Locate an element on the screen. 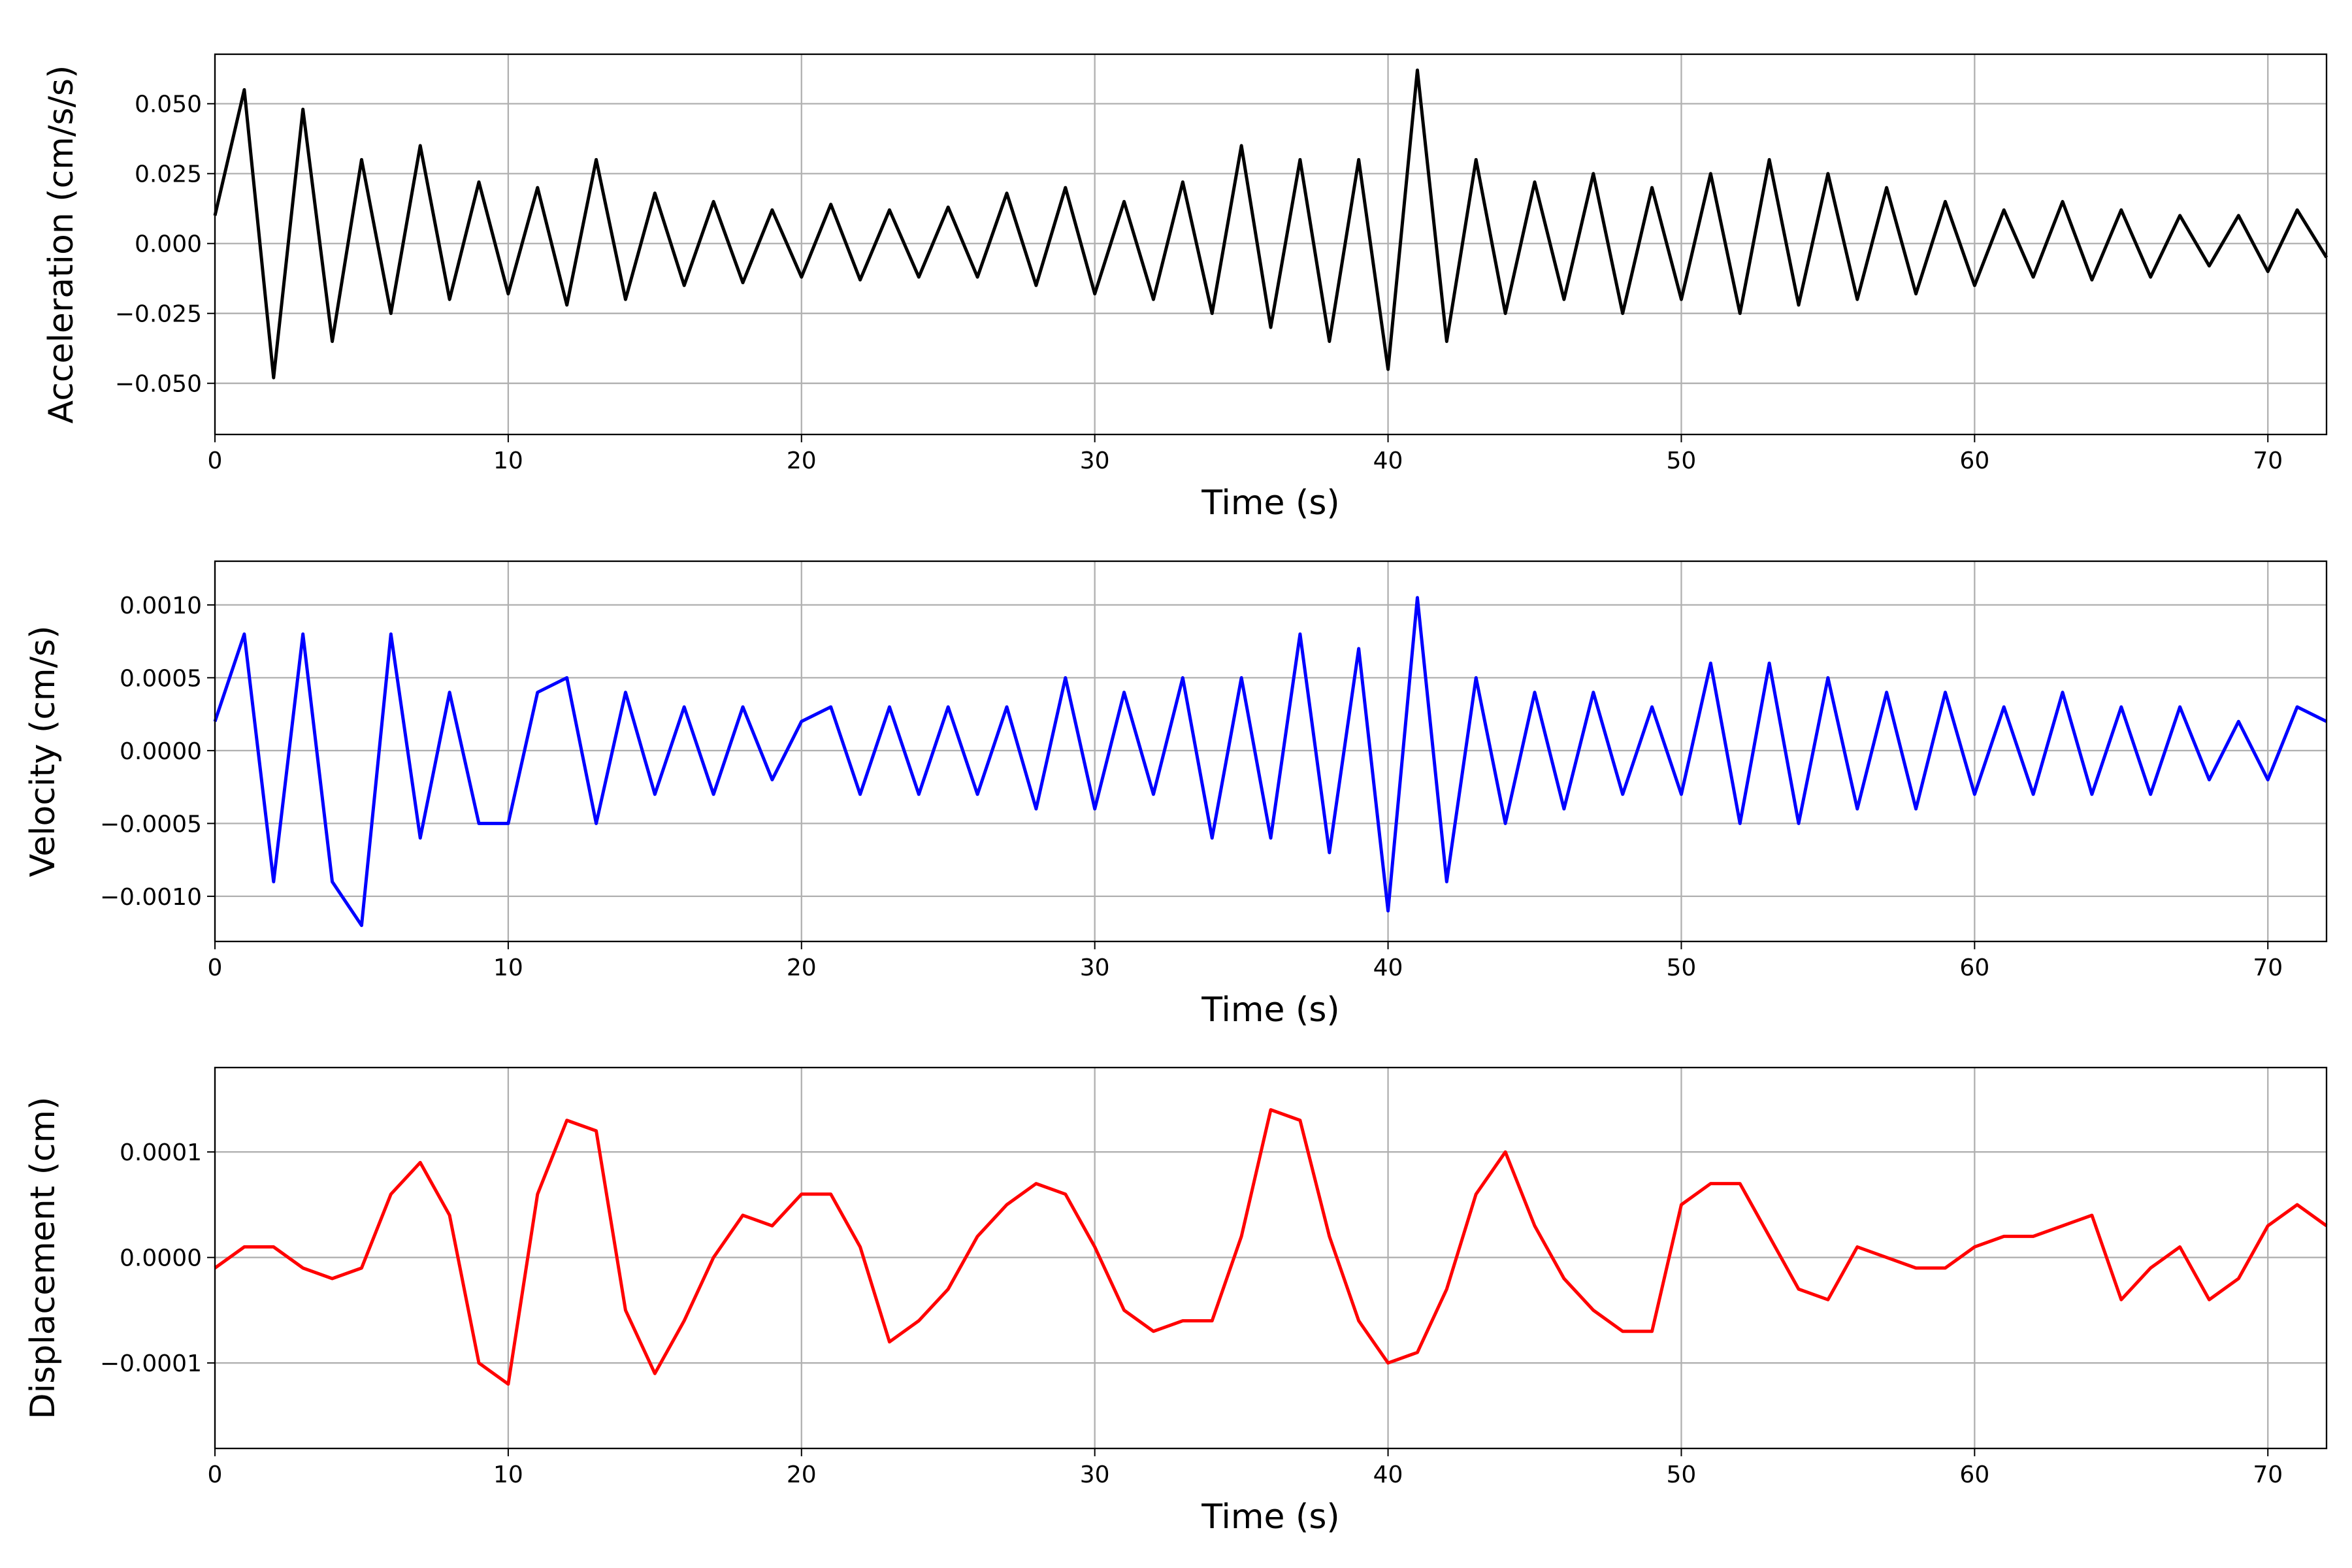 Image resolution: width=2352 pixels, height=1568 pixels. y-tick-label: −0.025 is located at coordinates (158, 314).